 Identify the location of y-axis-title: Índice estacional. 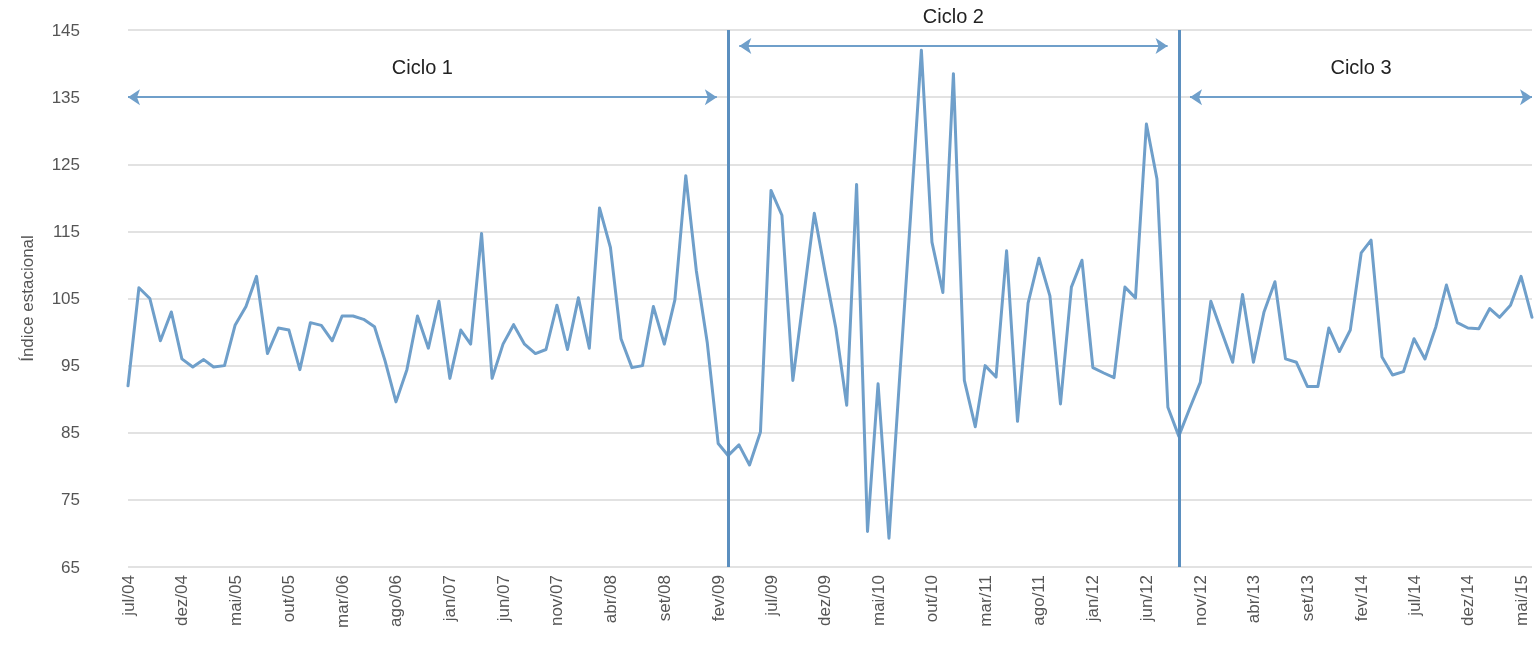
(27, 298).